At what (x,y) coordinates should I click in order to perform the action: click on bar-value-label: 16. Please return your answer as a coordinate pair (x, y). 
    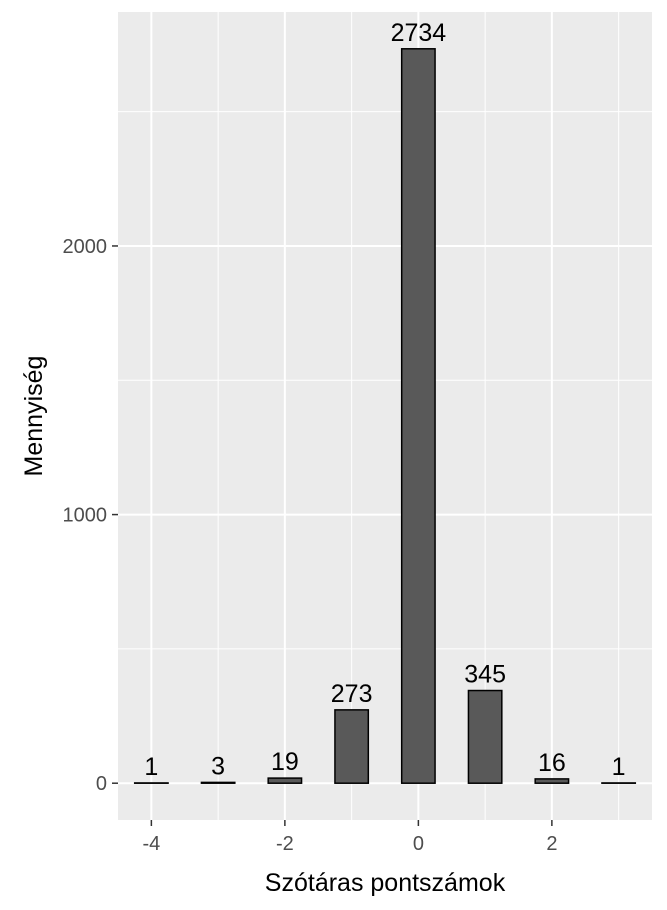
    Looking at the image, I should click on (552, 763).